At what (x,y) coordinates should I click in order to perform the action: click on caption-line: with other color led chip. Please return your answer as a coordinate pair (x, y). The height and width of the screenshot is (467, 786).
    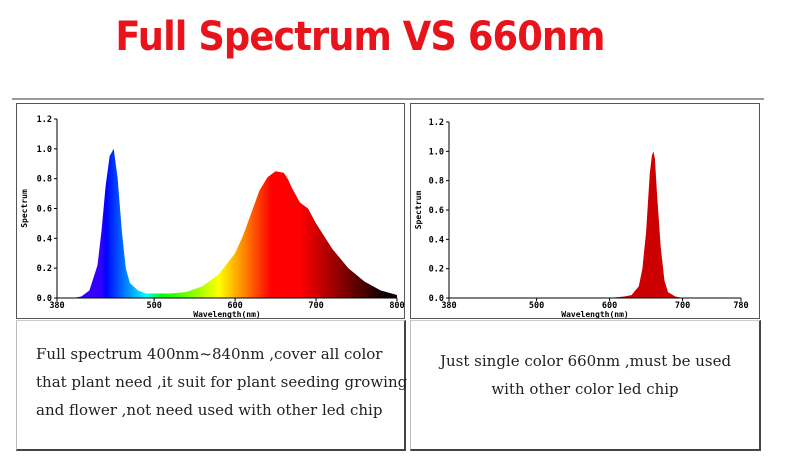
    Looking at the image, I should click on (585, 389).